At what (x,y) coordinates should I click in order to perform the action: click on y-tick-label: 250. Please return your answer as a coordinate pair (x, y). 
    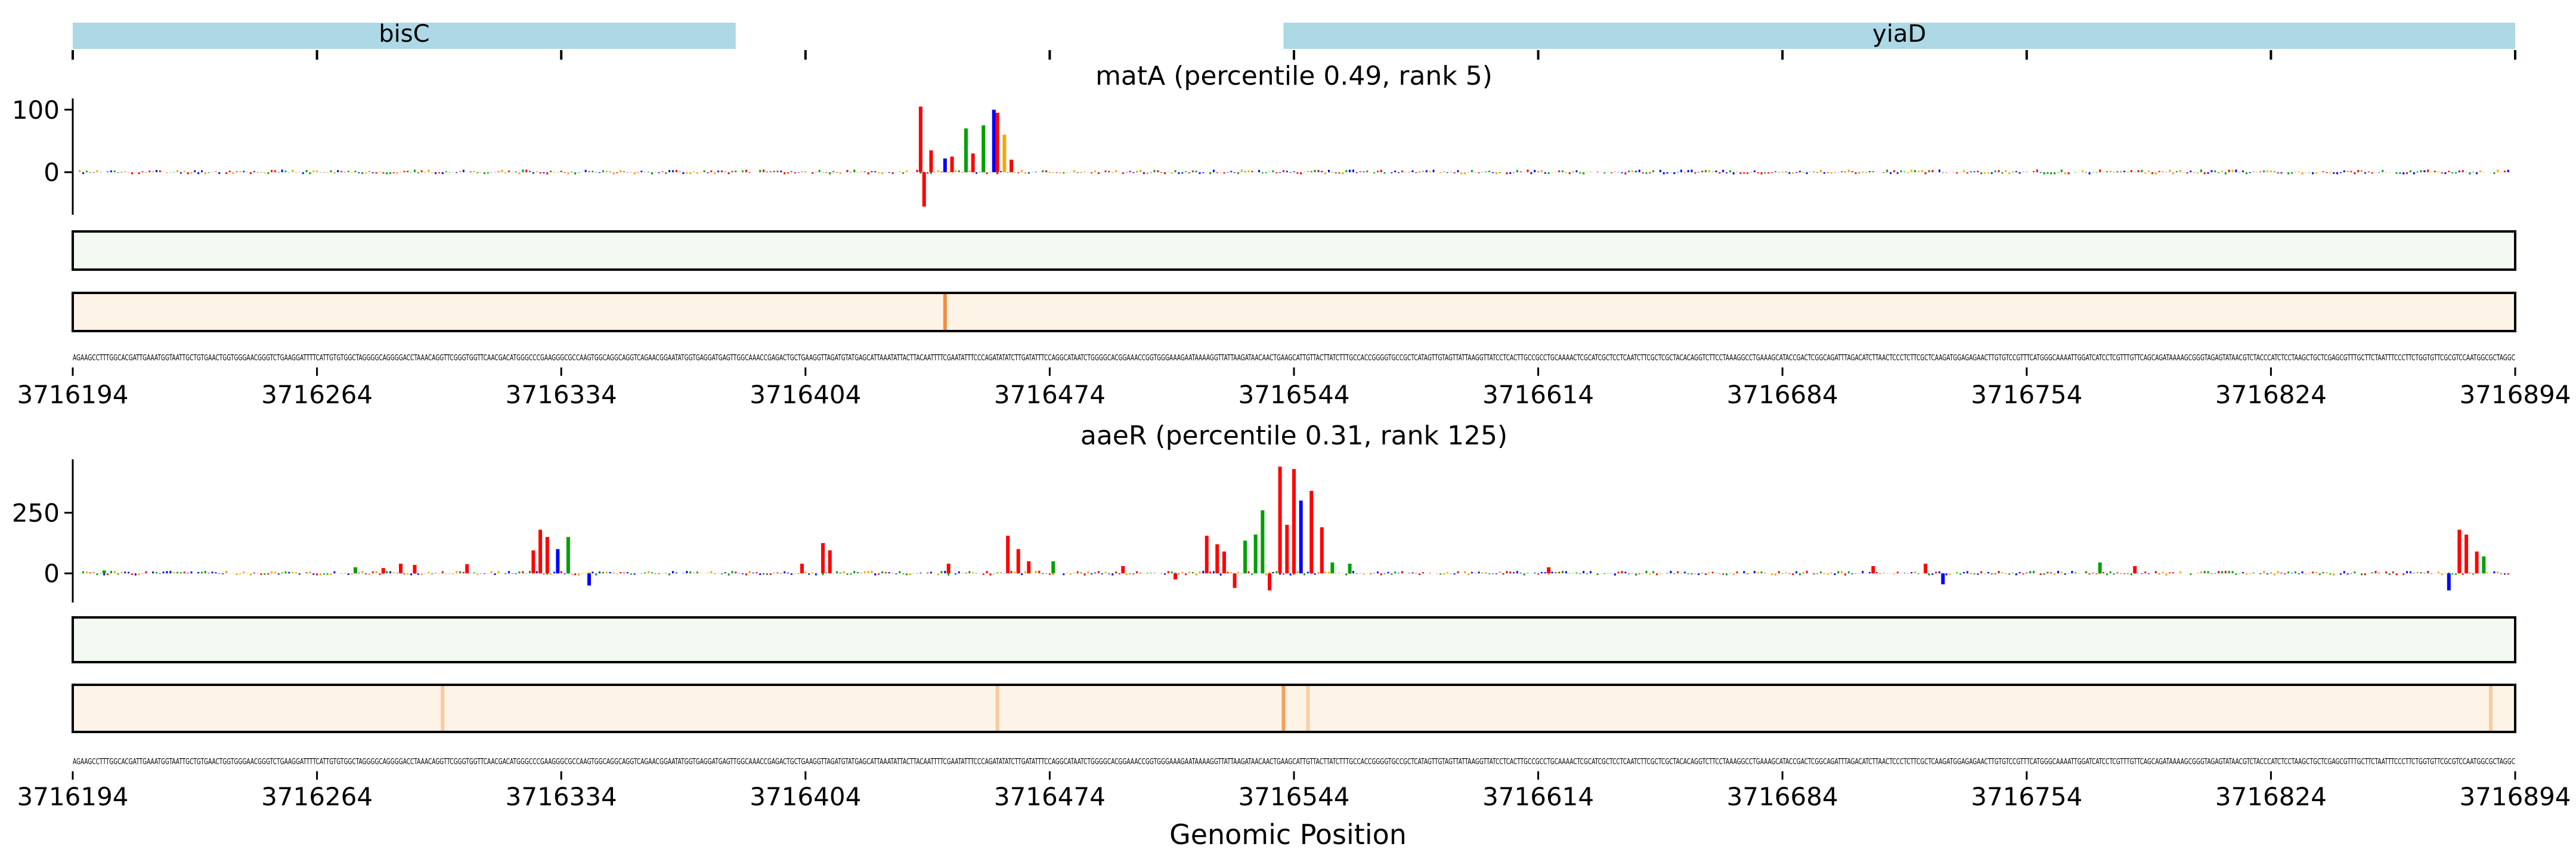
    Looking at the image, I should click on (36, 512).